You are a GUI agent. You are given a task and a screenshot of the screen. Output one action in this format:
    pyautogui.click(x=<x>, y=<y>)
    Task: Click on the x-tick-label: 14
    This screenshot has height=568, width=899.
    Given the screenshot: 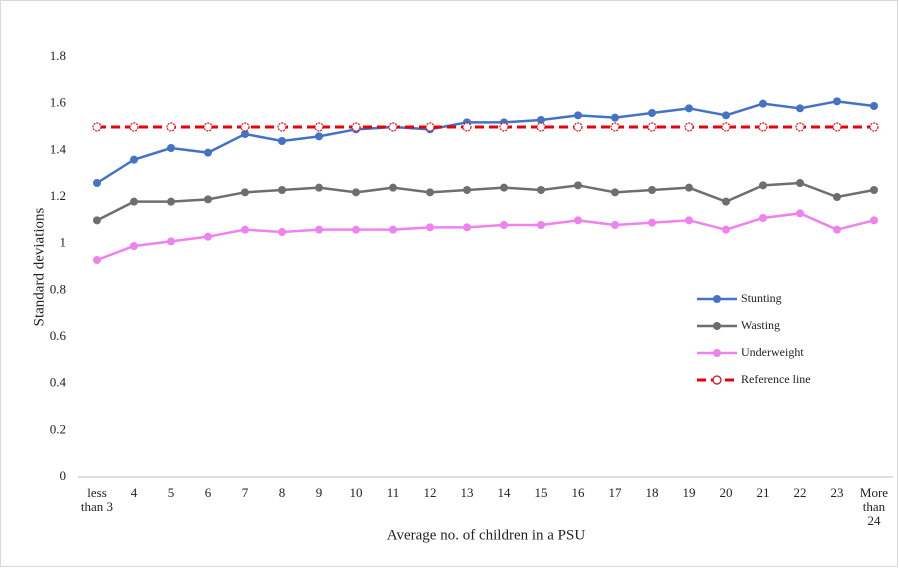 What is the action you would take?
    pyautogui.click(x=504, y=492)
    